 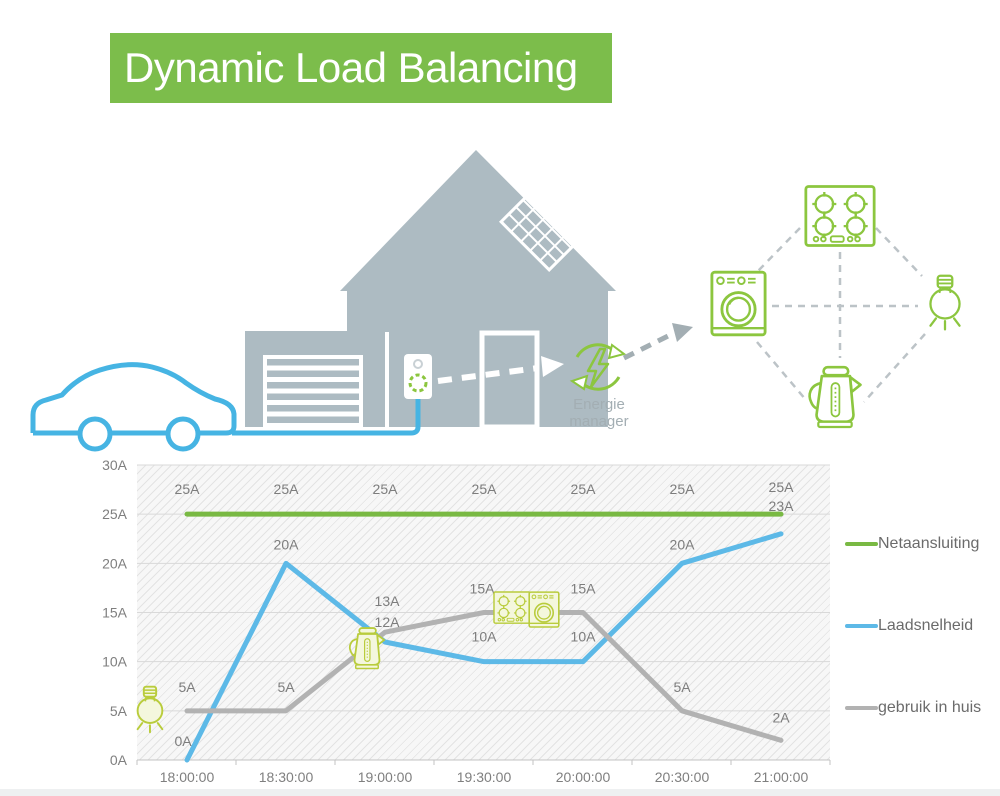 What do you see at coordinates (500, 370) in the screenshot?
I see `arrow-wallbox-to-manager` at bounding box center [500, 370].